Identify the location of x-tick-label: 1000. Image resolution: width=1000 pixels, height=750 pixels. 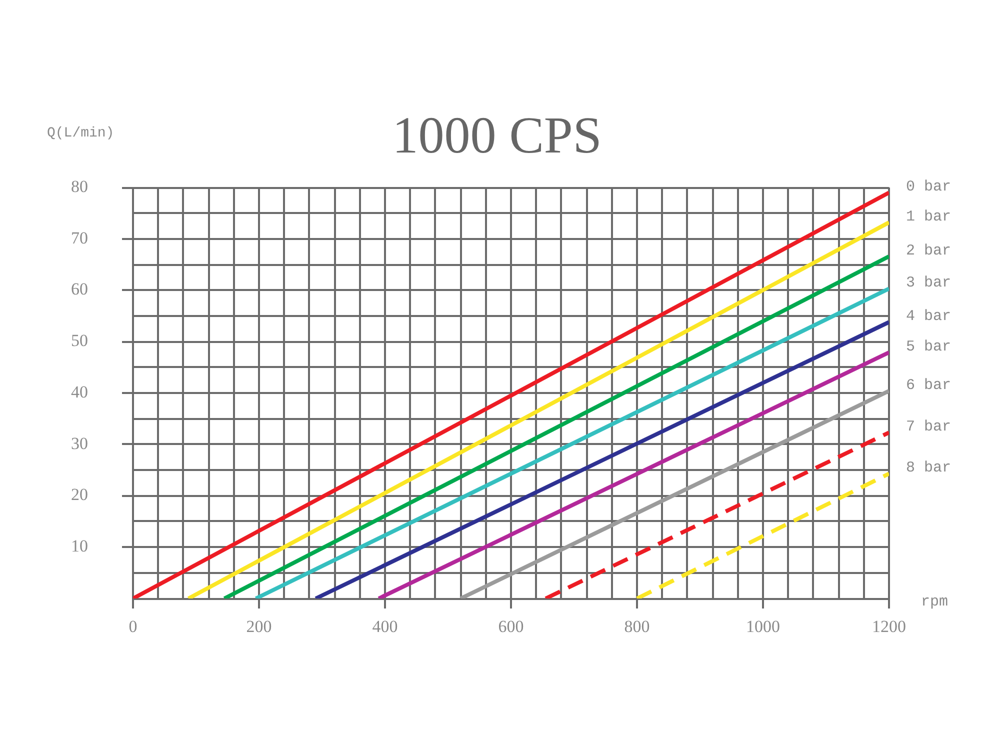
(763, 626).